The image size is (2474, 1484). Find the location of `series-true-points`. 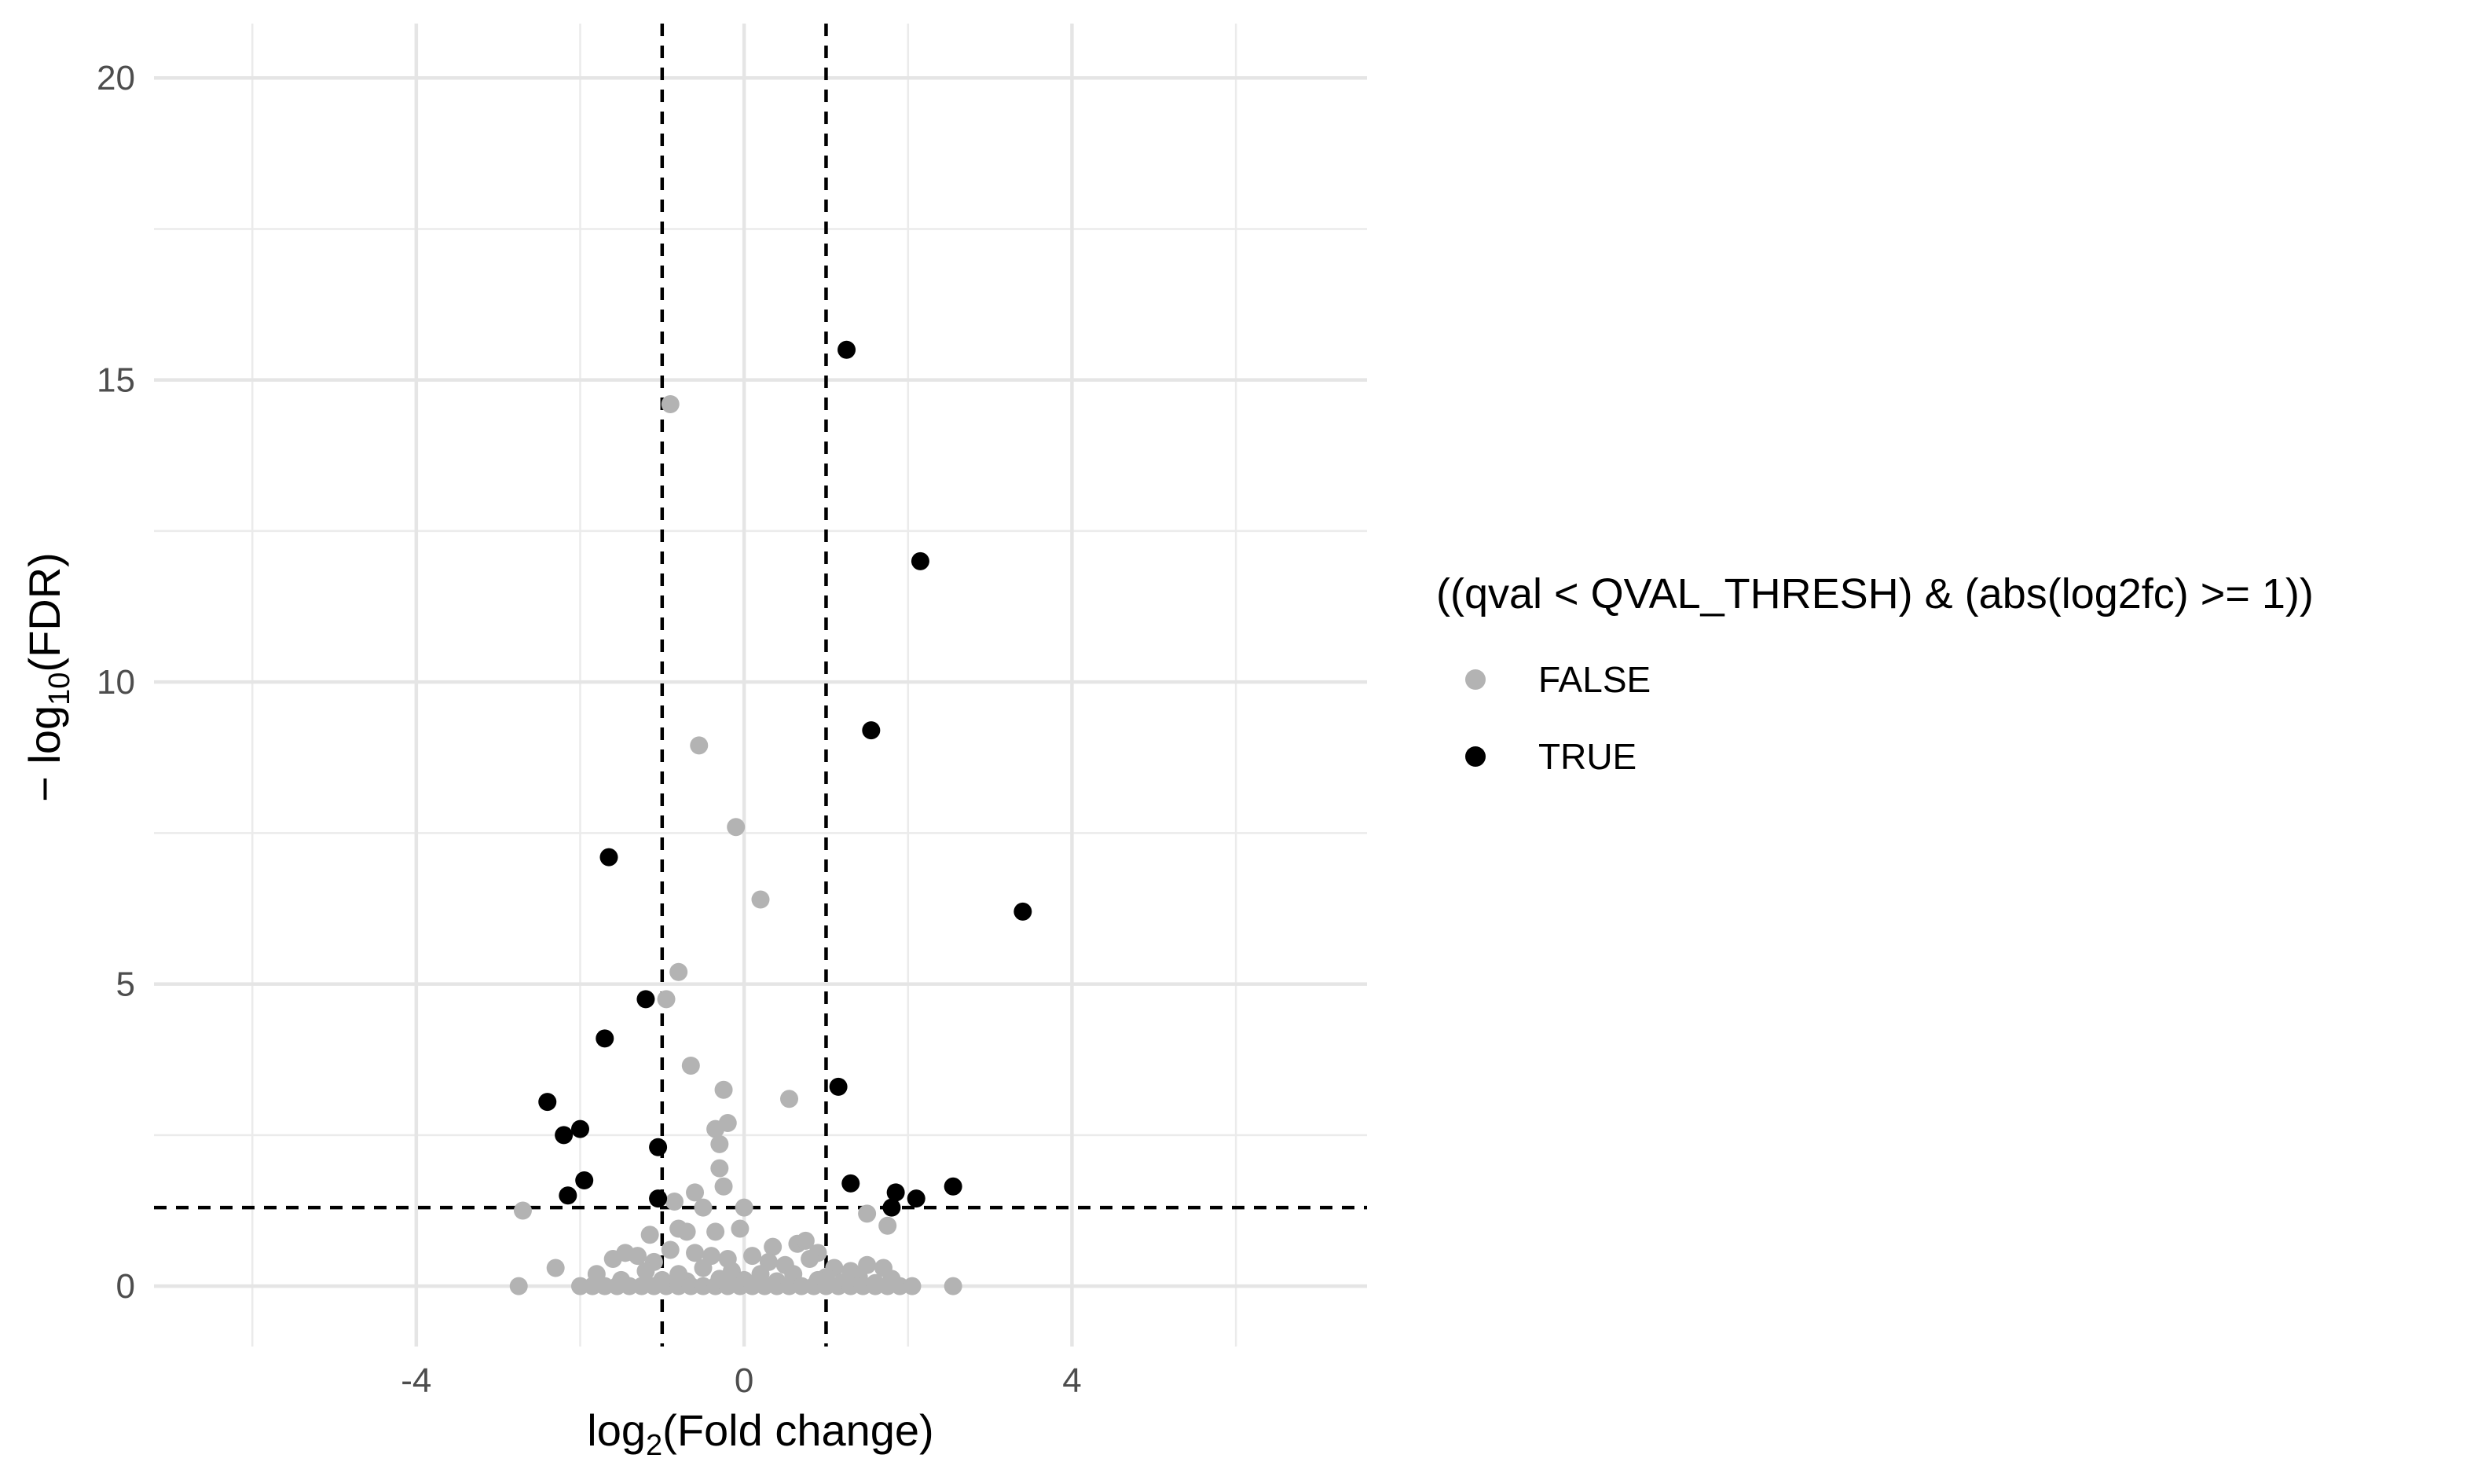

series-true-points is located at coordinates (785, 778).